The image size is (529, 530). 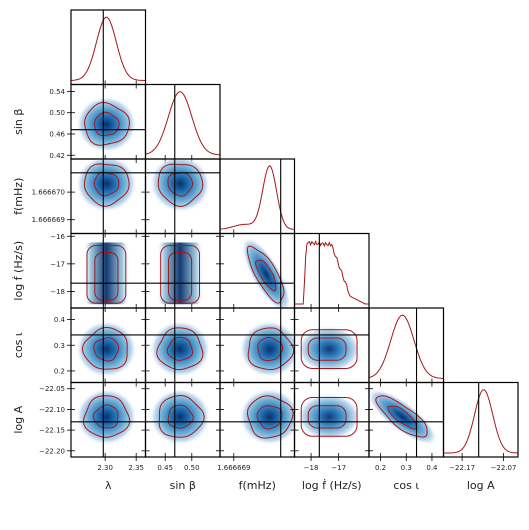 I want to click on y-tick-label: 0.46, so click(x=57, y=134).